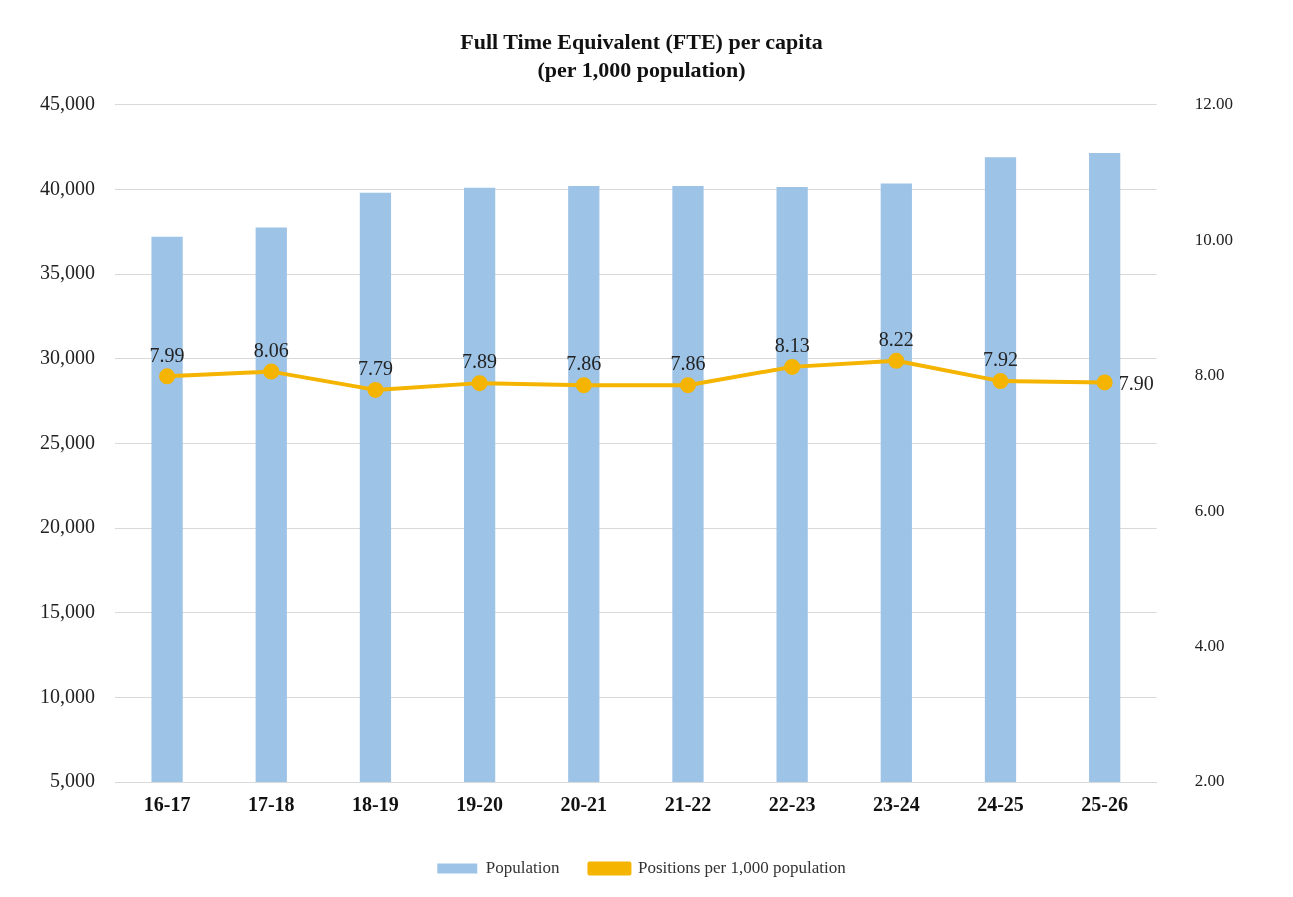 The height and width of the screenshot is (897, 1293). I want to click on x-tick-label: 20-21, so click(584, 804).